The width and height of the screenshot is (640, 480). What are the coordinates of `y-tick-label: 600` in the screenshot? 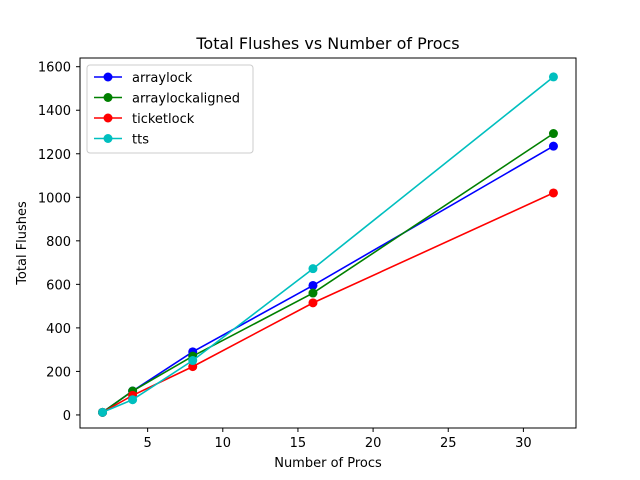 It's located at (58, 285).